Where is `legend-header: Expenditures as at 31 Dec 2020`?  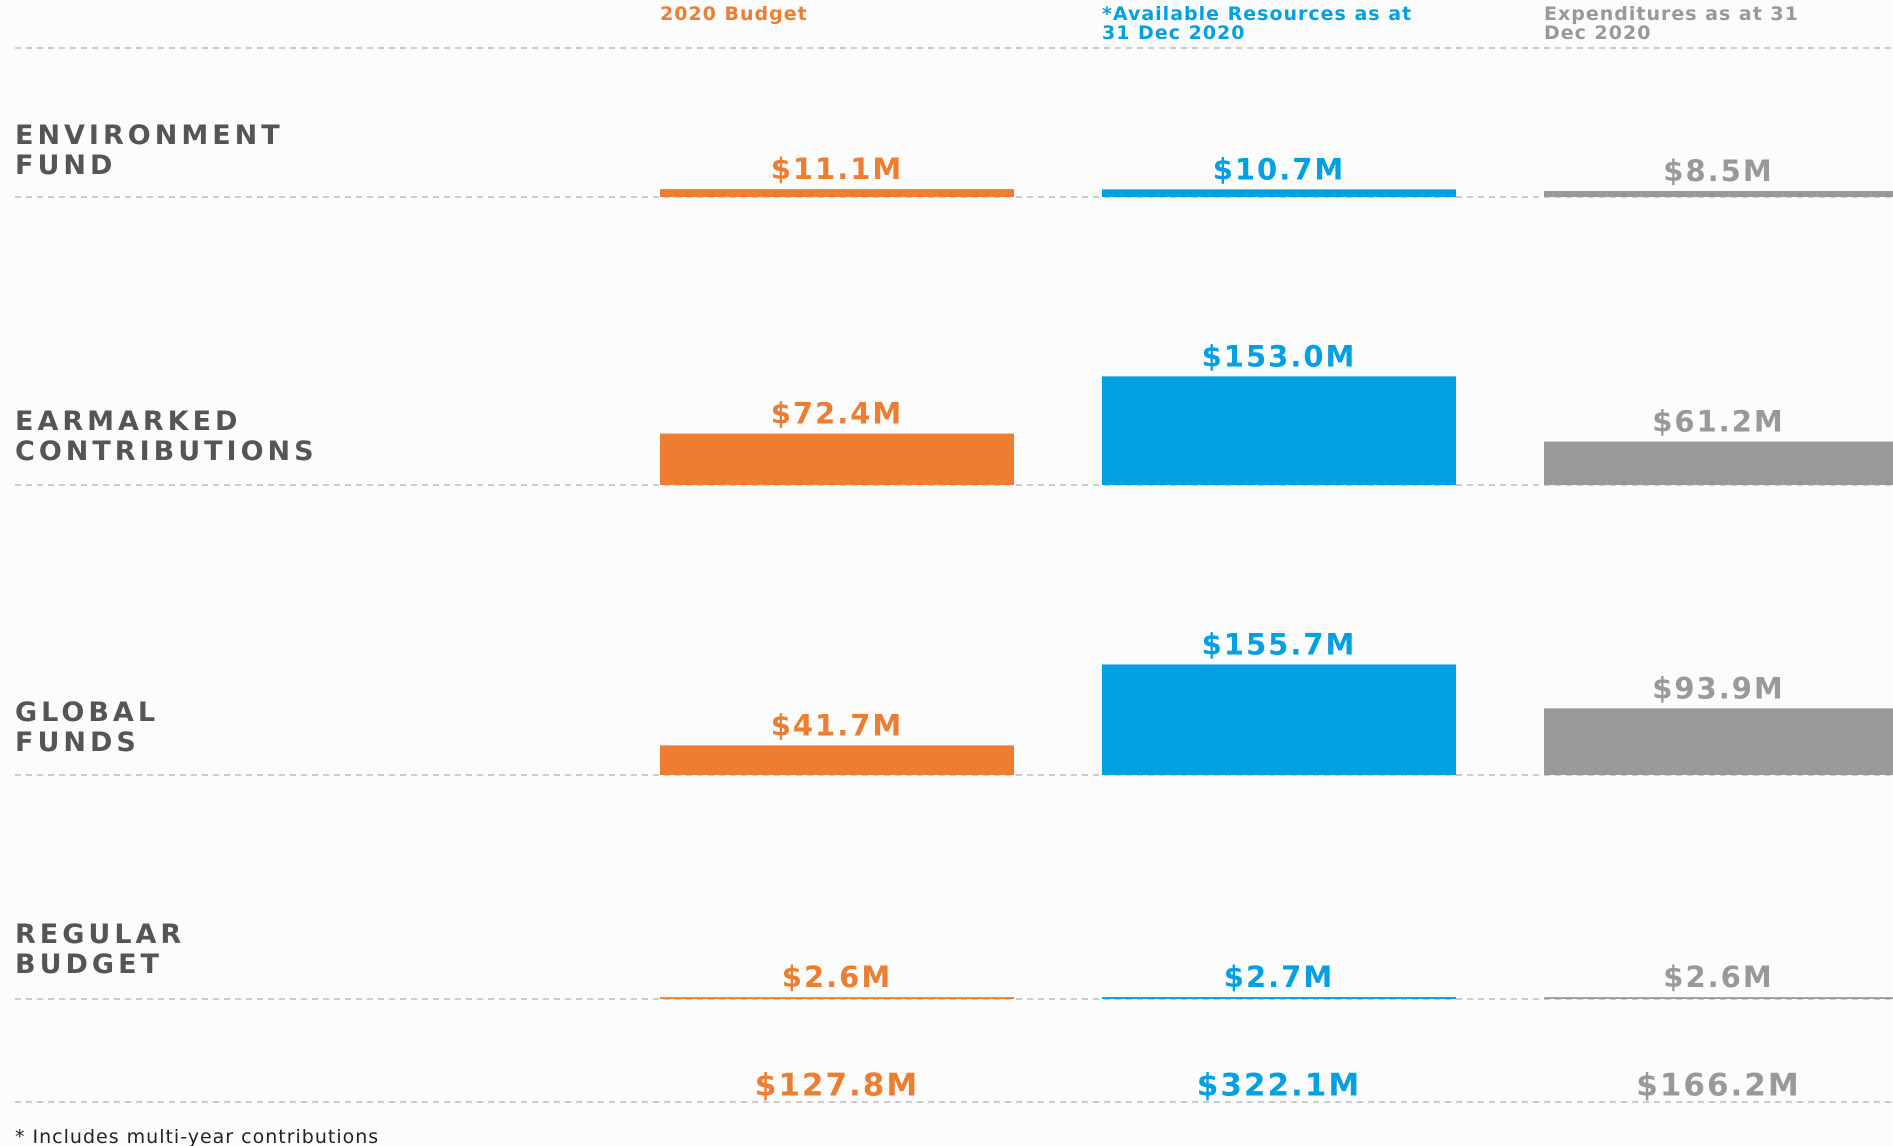 legend-header: Expenditures as at 31 Dec 2020 is located at coordinates (1671, 23).